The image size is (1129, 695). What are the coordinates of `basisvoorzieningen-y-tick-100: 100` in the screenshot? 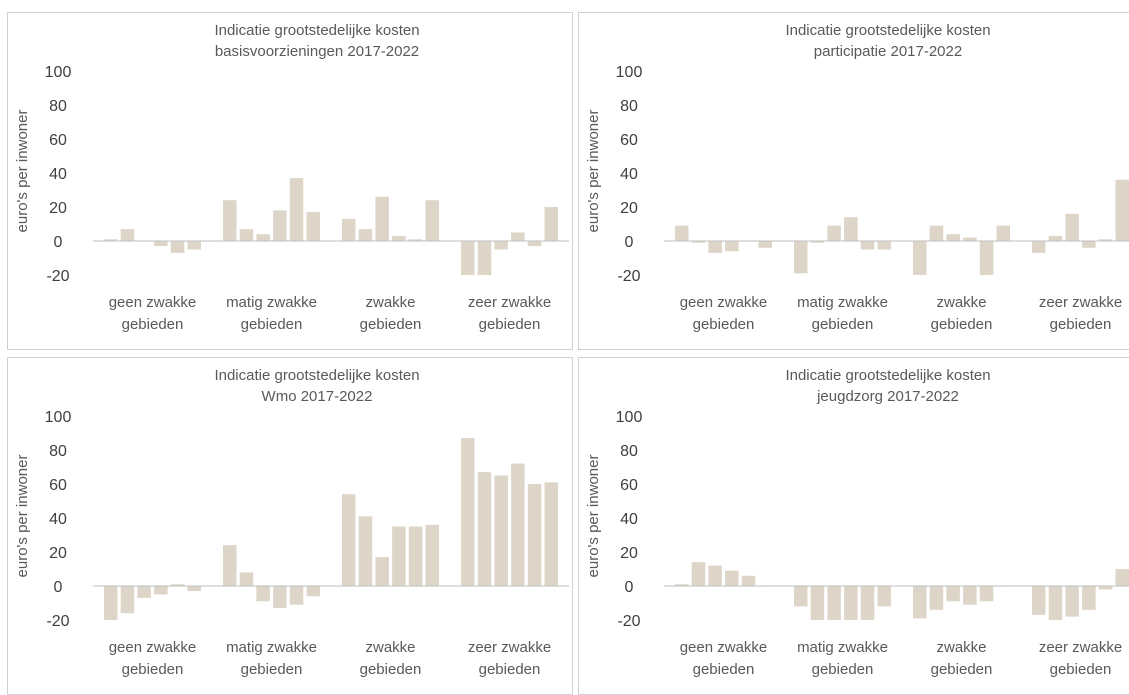 It's located at (58, 72).